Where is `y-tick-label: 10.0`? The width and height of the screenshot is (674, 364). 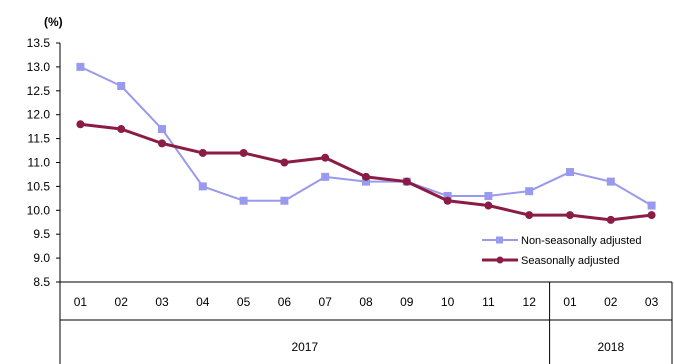
y-tick-label: 10.0 is located at coordinates (39, 210).